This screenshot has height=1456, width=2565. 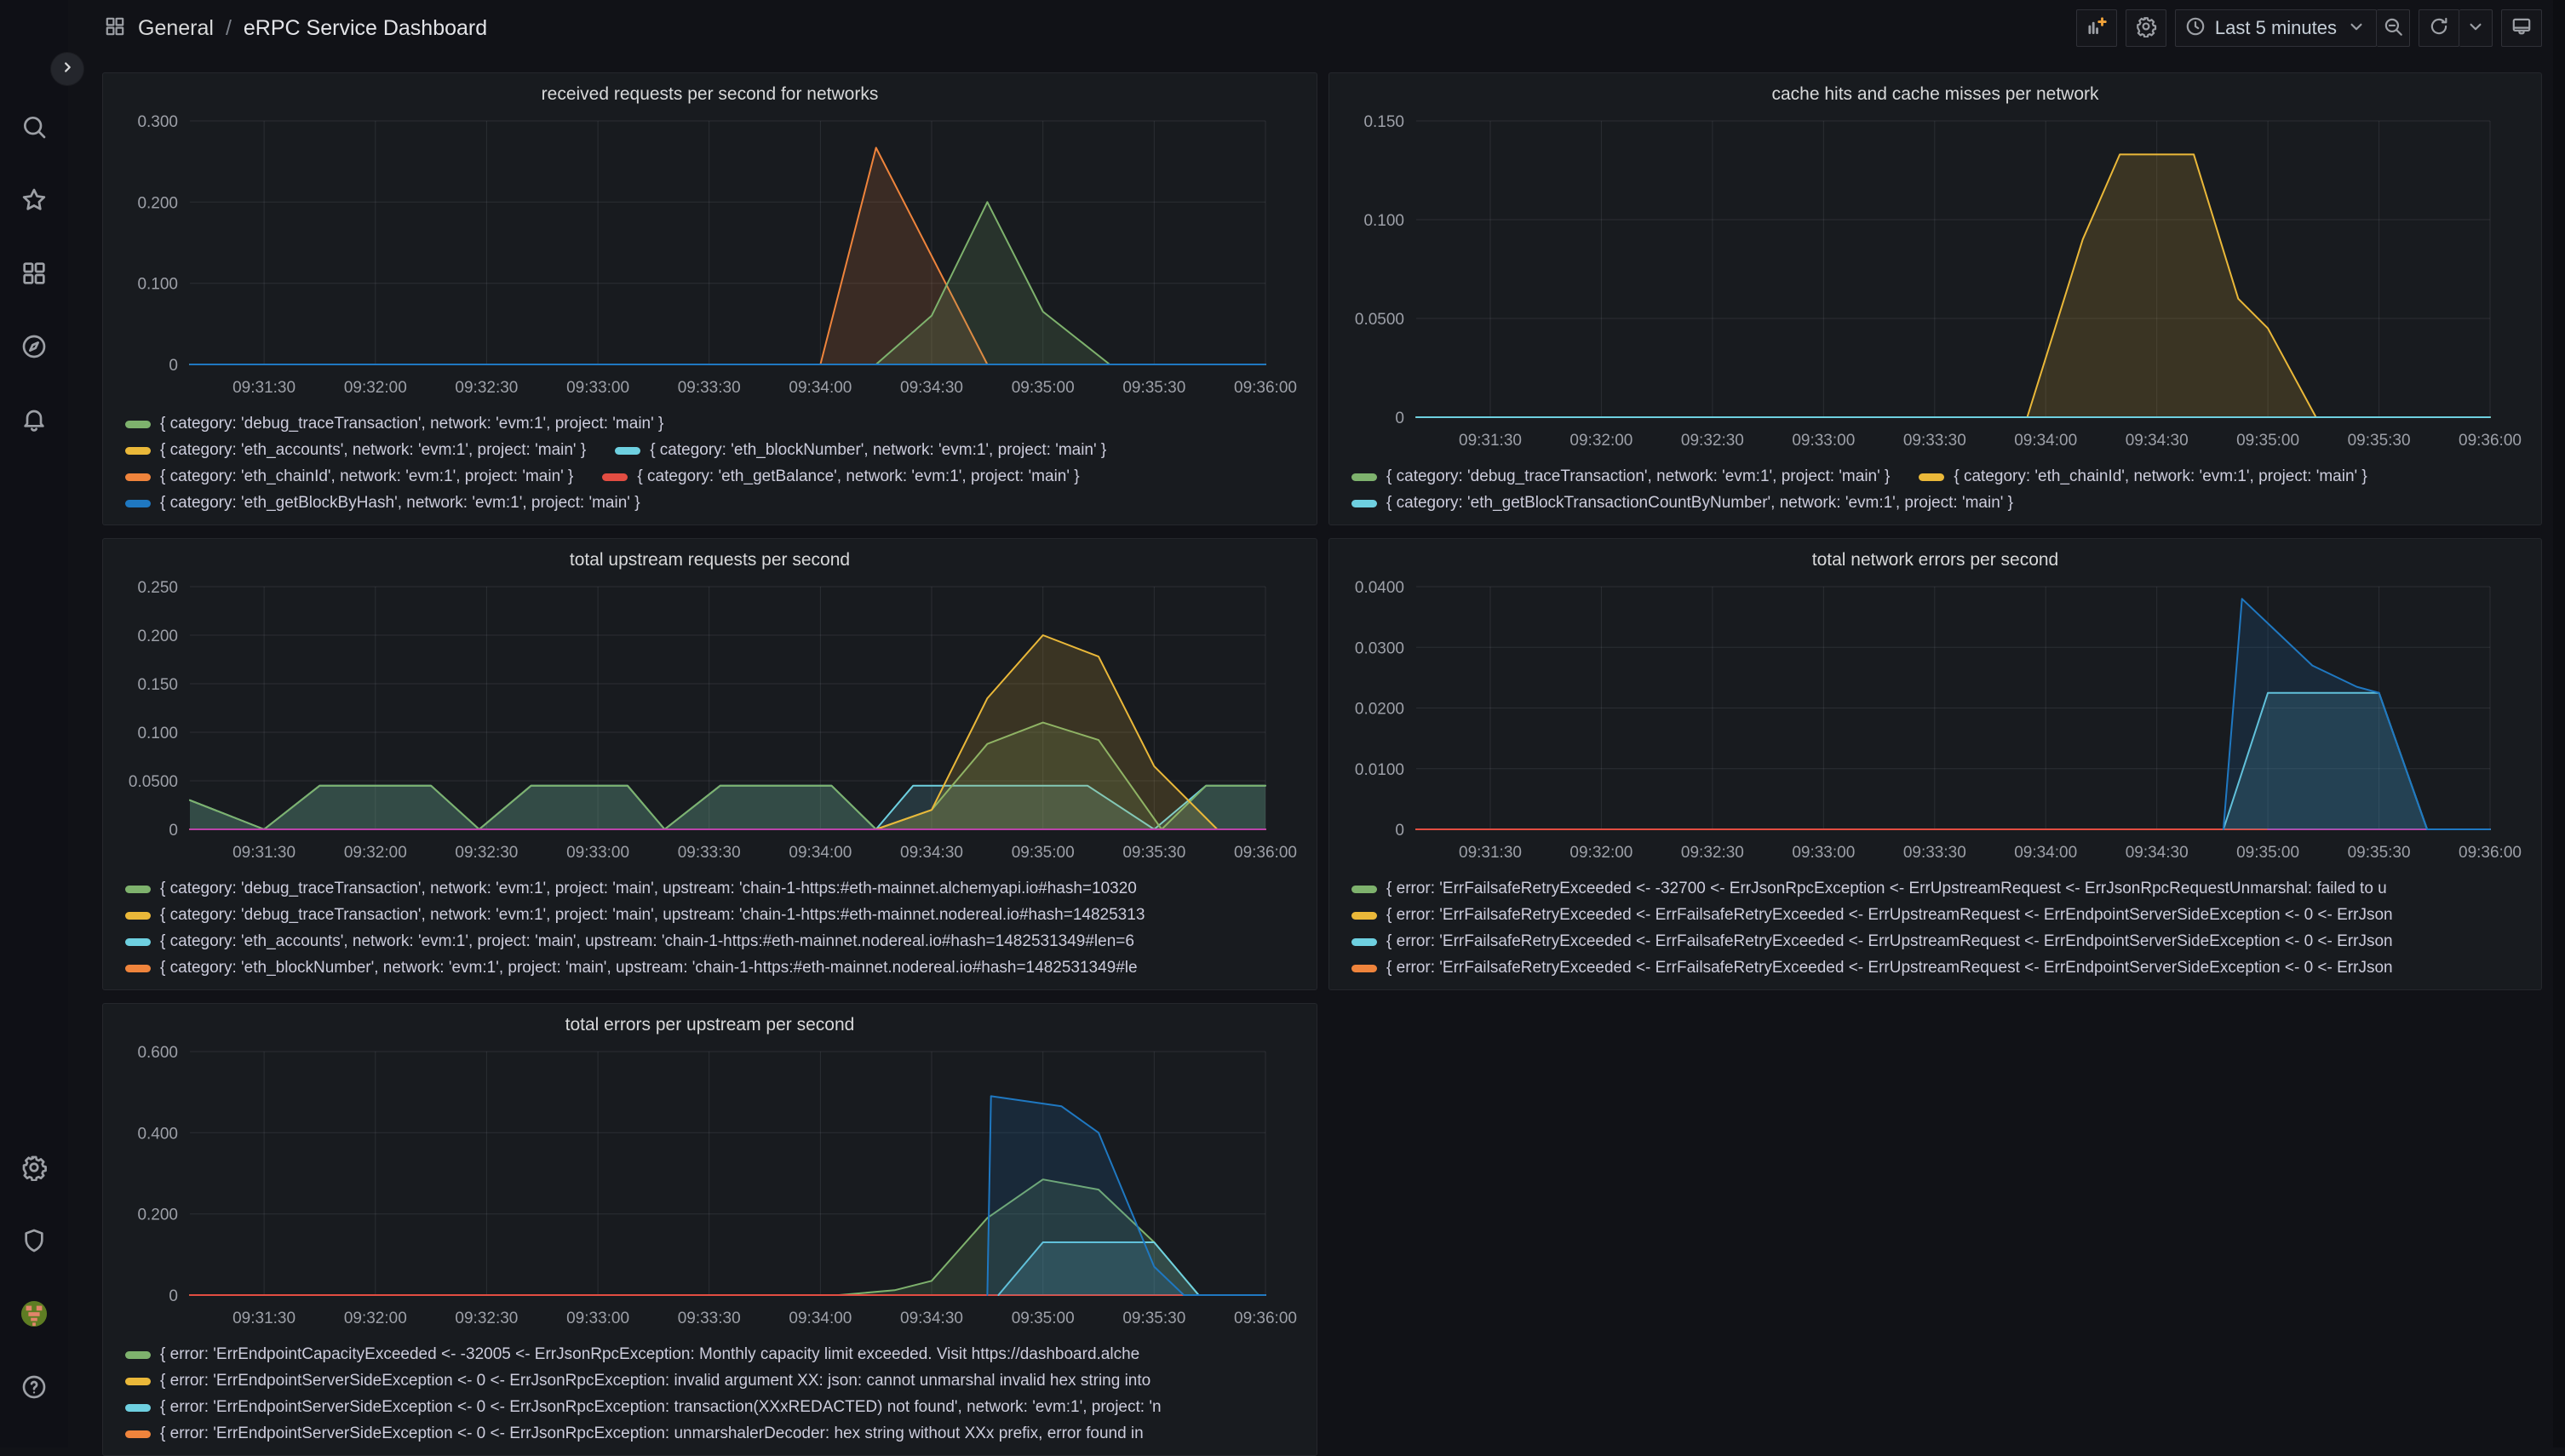 I want to click on zoom-out-time-button, so click(x=2393, y=28).